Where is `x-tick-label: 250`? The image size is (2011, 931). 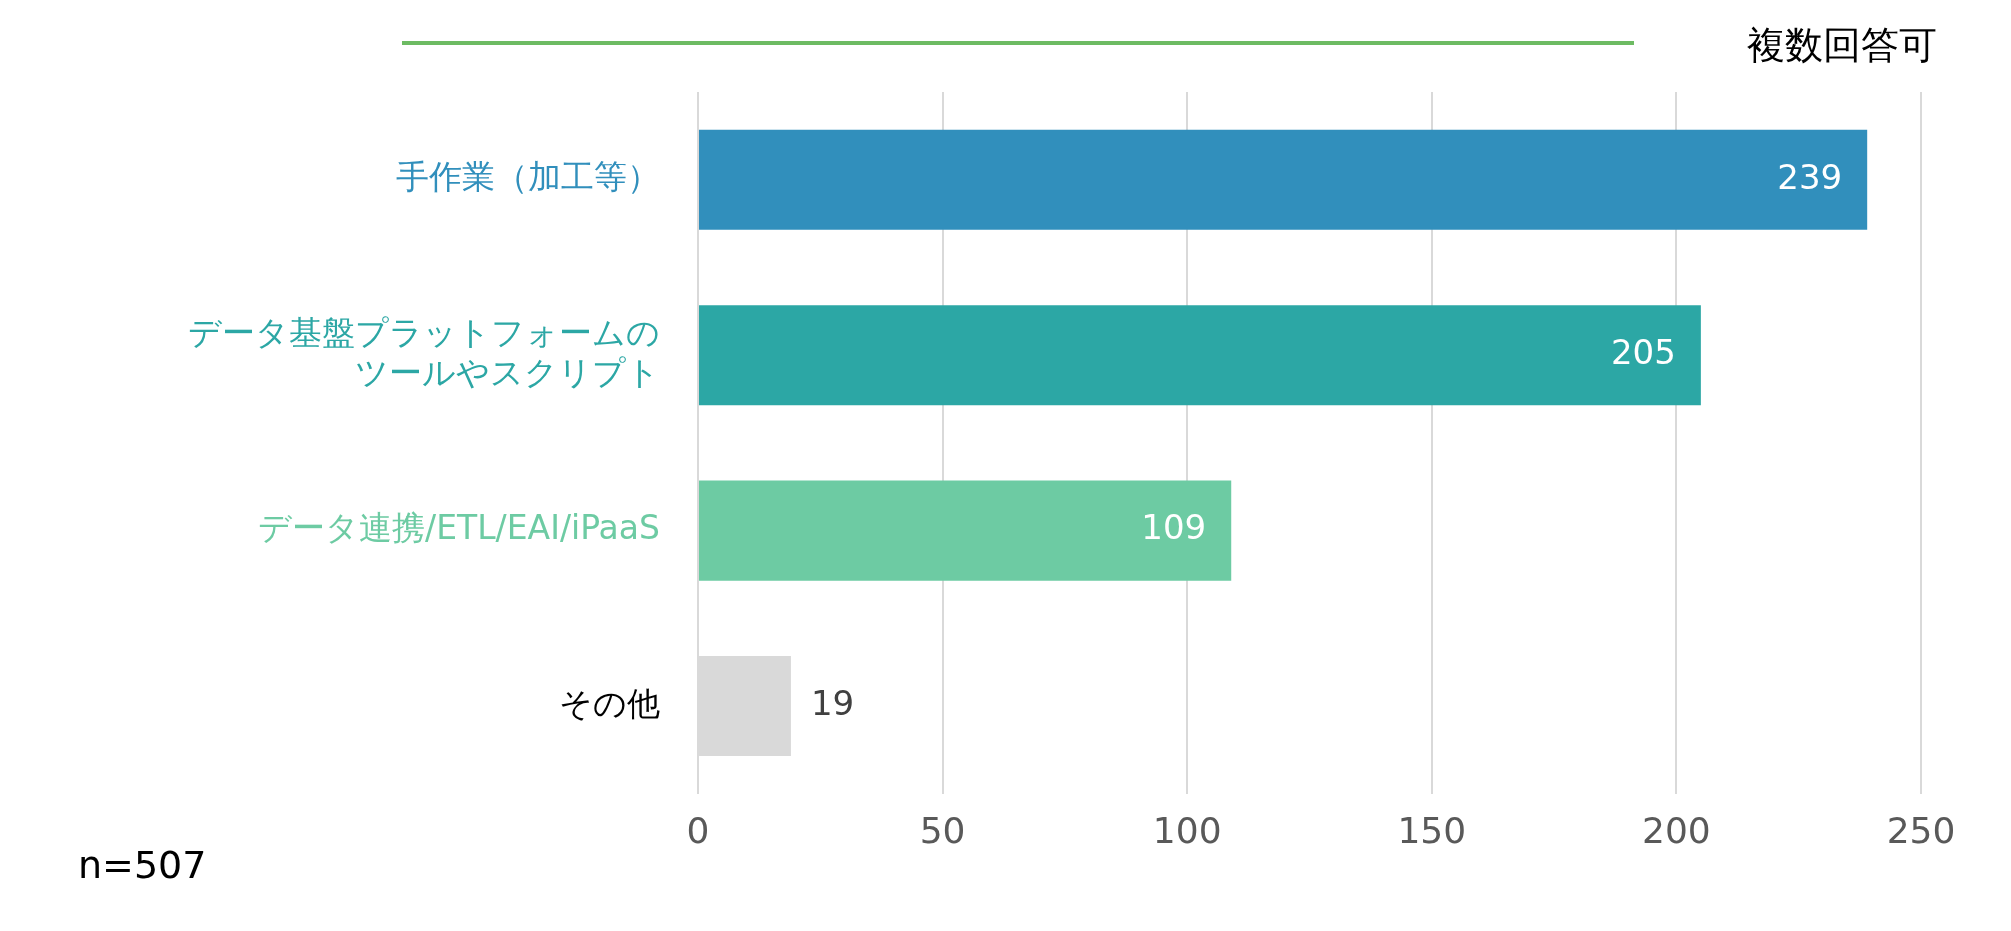 x-tick-label: 250 is located at coordinates (1921, 830).